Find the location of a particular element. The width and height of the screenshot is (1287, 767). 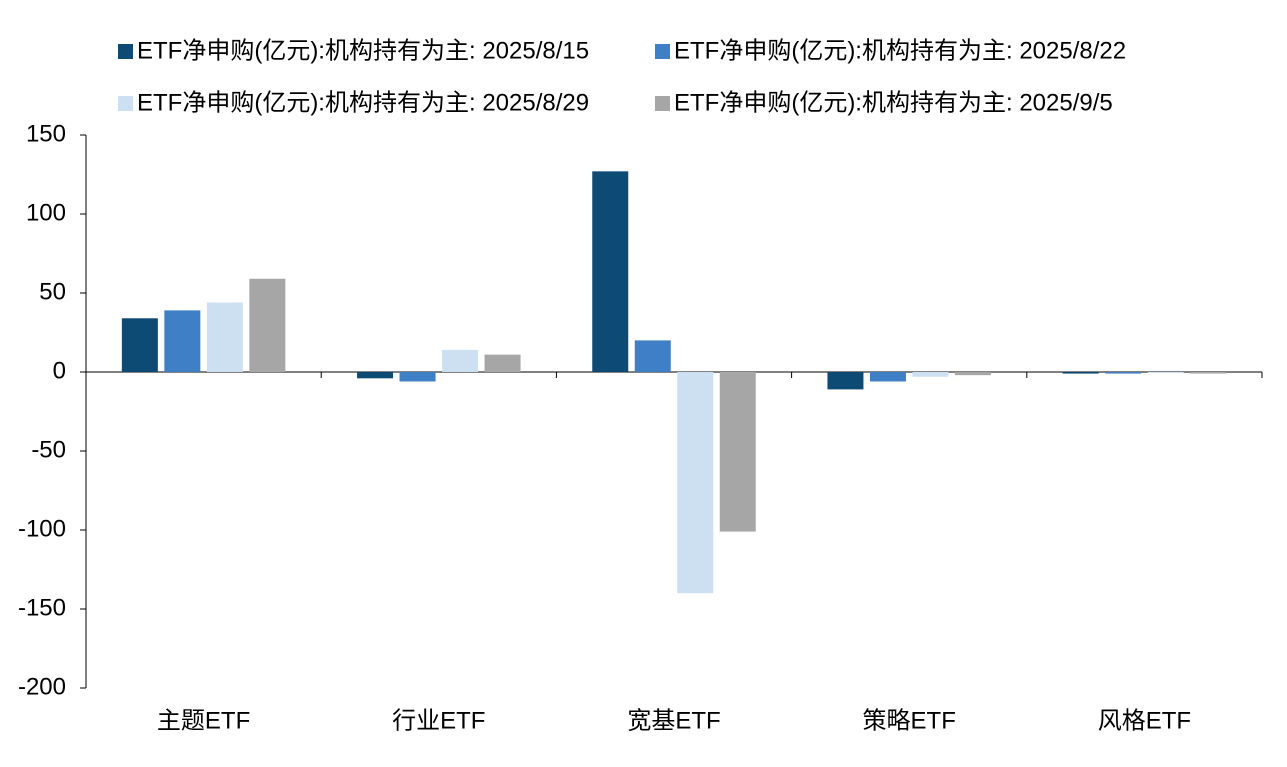

y-tick-label: 100 is located at coordinates (46, 212).